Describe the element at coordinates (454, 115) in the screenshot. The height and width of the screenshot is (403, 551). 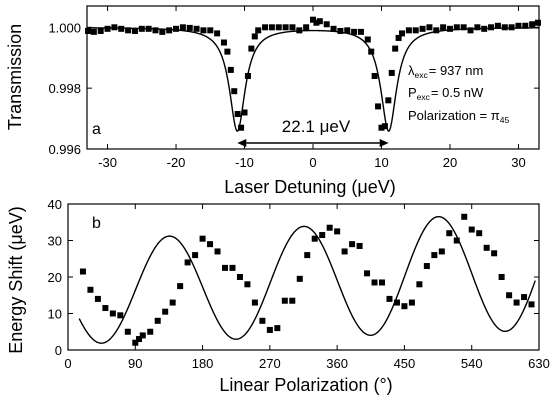
I see `polarization-text: Polarization = π` at that location.